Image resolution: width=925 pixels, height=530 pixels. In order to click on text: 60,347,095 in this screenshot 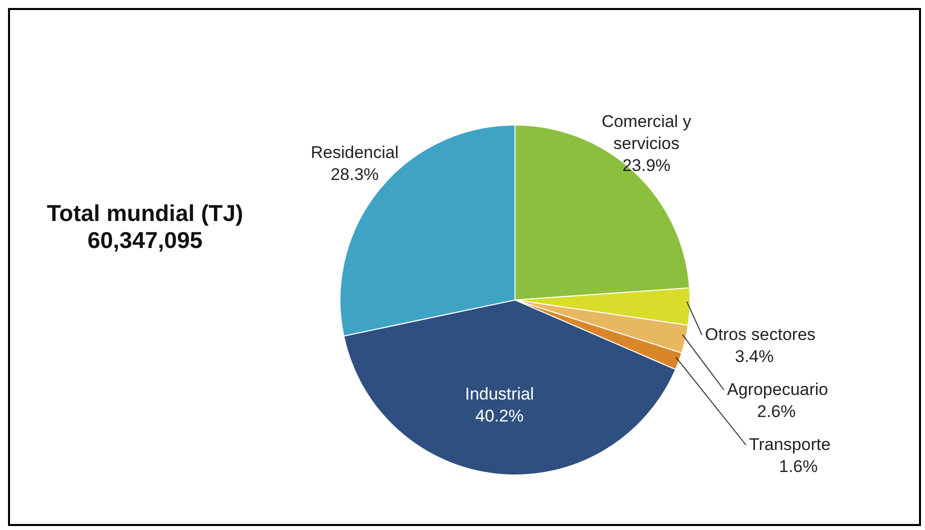, I will do `click(145, 240)`.